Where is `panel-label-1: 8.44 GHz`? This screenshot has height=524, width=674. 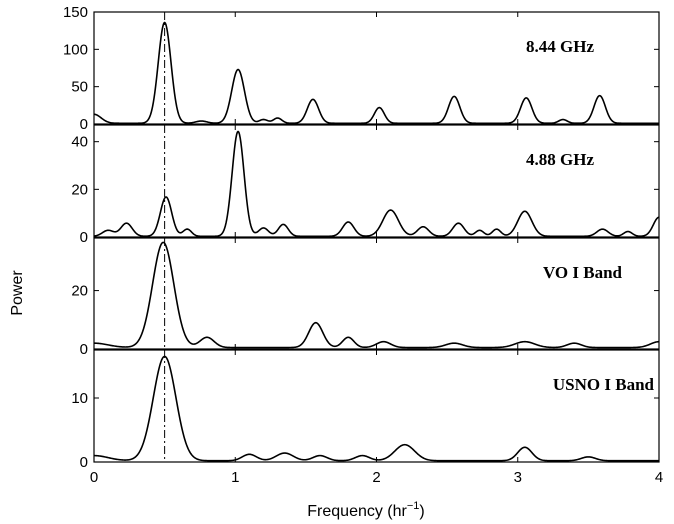 panel-label-1: 8.44 GHz is located at coordinates (560, 46).